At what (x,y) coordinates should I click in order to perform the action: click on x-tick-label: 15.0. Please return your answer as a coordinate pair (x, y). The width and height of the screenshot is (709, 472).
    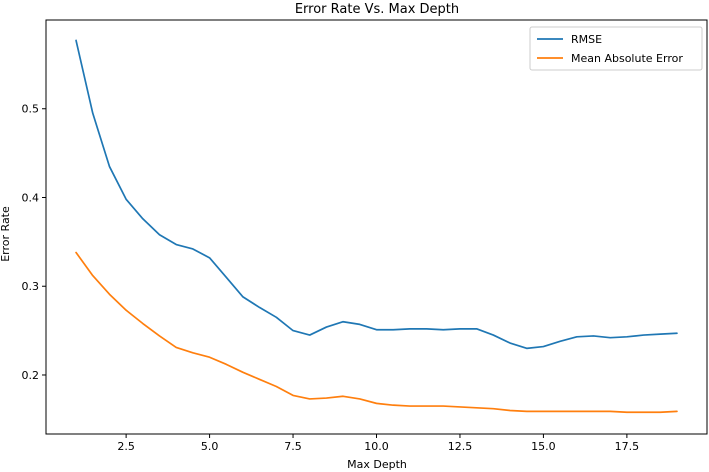
    Looking at the image, I should click on (543, 446).